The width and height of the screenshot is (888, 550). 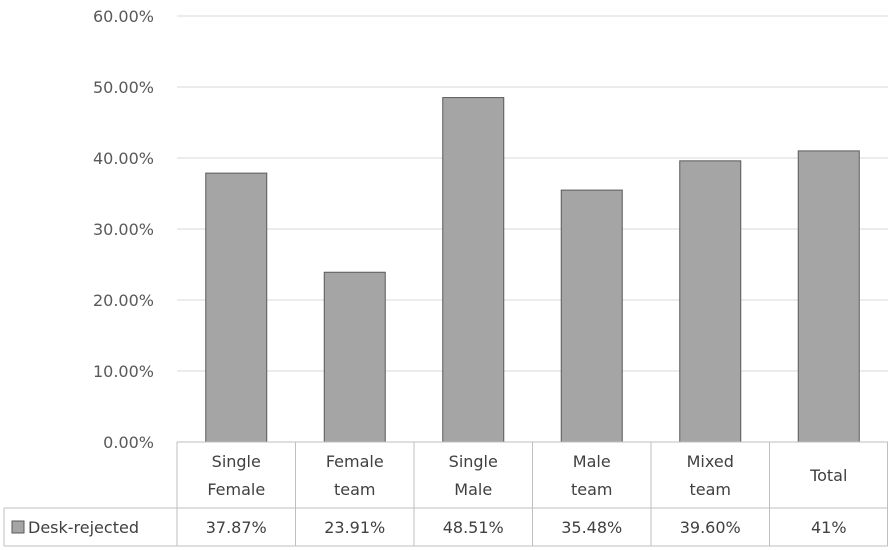 What do you see at coordinates (710, 461) in the screenshot?
I see `category-label: Mixed` at bounding box center [710, 461].